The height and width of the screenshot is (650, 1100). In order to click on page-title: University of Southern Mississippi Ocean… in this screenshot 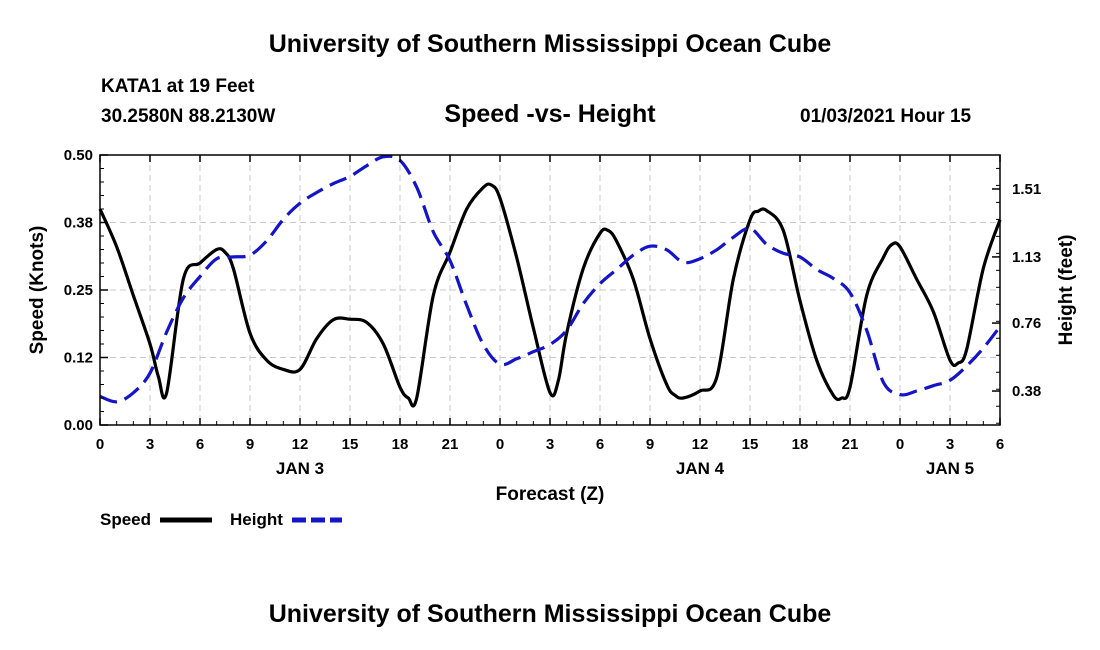, I will do `click(550, 44)`.